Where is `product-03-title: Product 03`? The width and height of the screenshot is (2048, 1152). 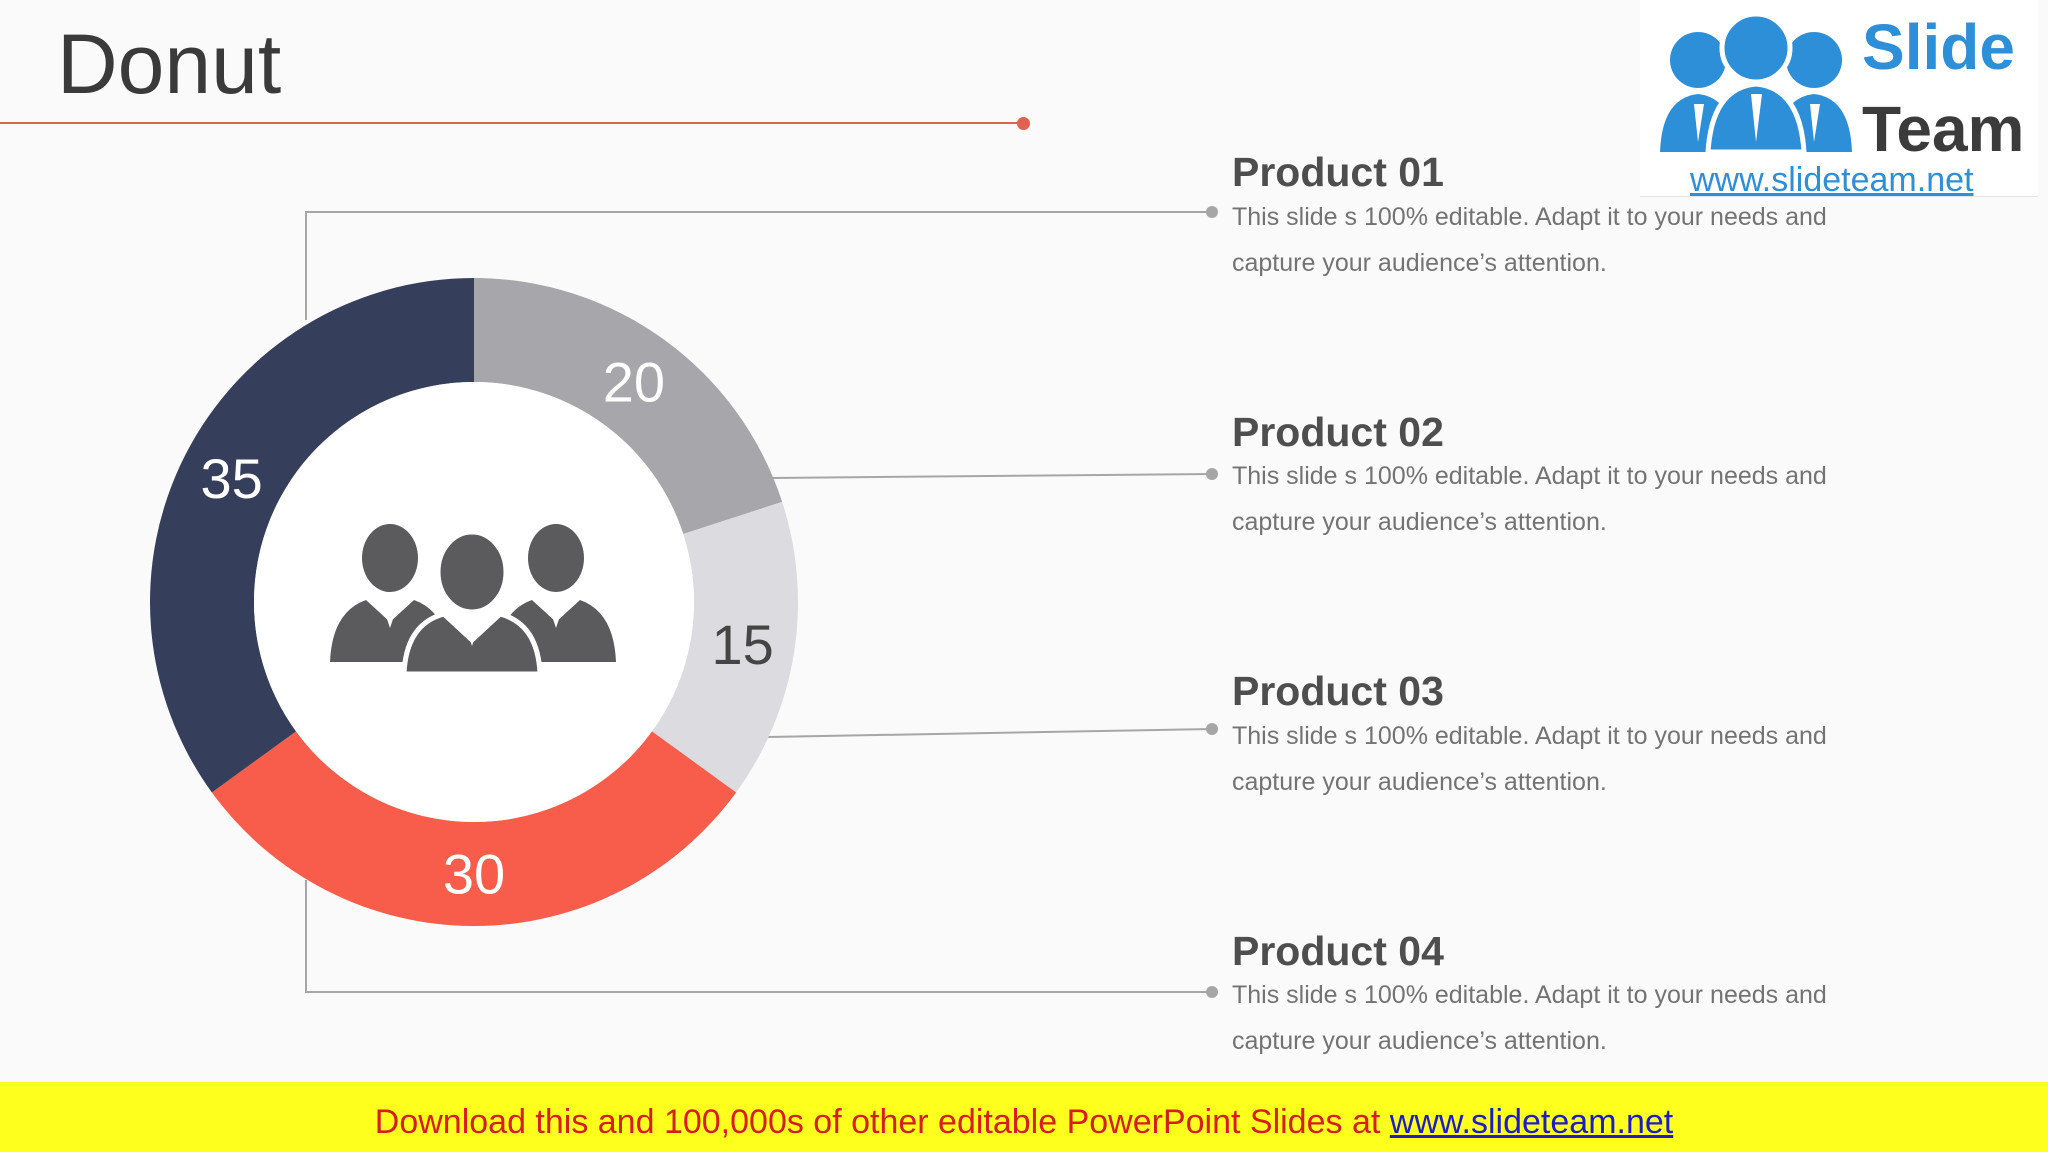 product-03-title: Product 03 is located at coordinates (1338, 691).